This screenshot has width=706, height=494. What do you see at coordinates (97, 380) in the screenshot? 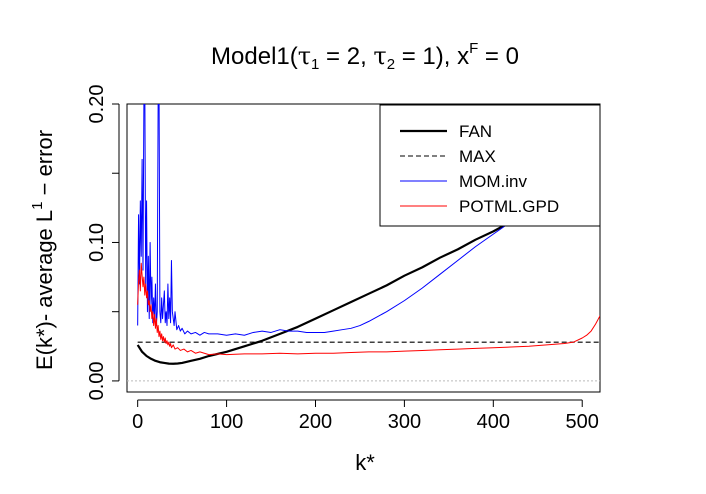
I see `y-tick-label: 0.00` at bounding box center [97, 380].